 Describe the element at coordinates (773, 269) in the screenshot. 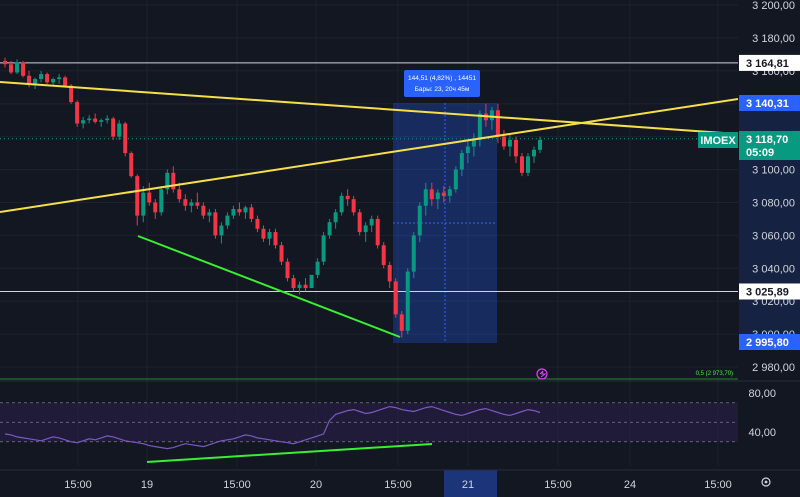

I see `price-tick-label: 3 040,00` at that location.